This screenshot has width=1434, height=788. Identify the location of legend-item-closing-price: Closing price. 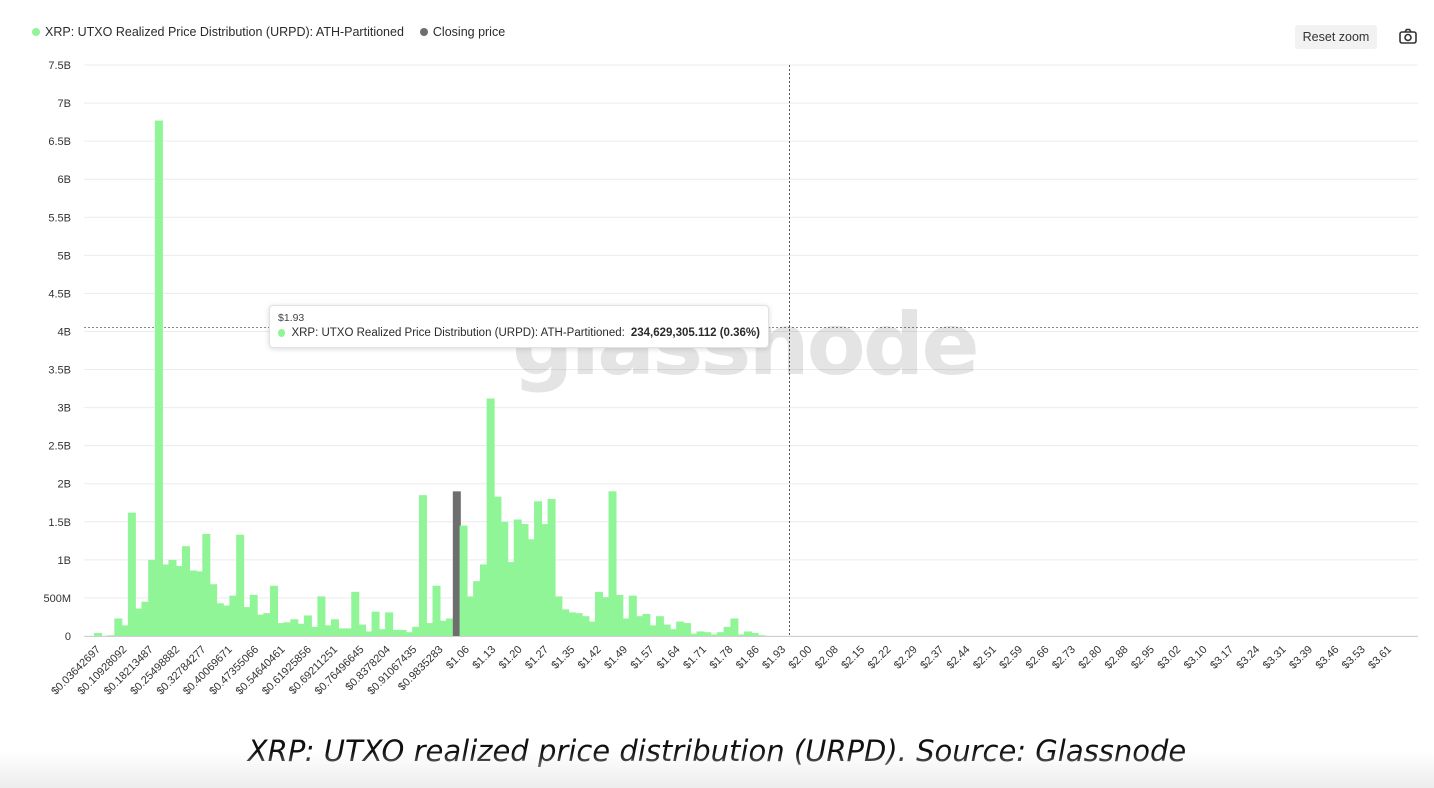
(462, 32).